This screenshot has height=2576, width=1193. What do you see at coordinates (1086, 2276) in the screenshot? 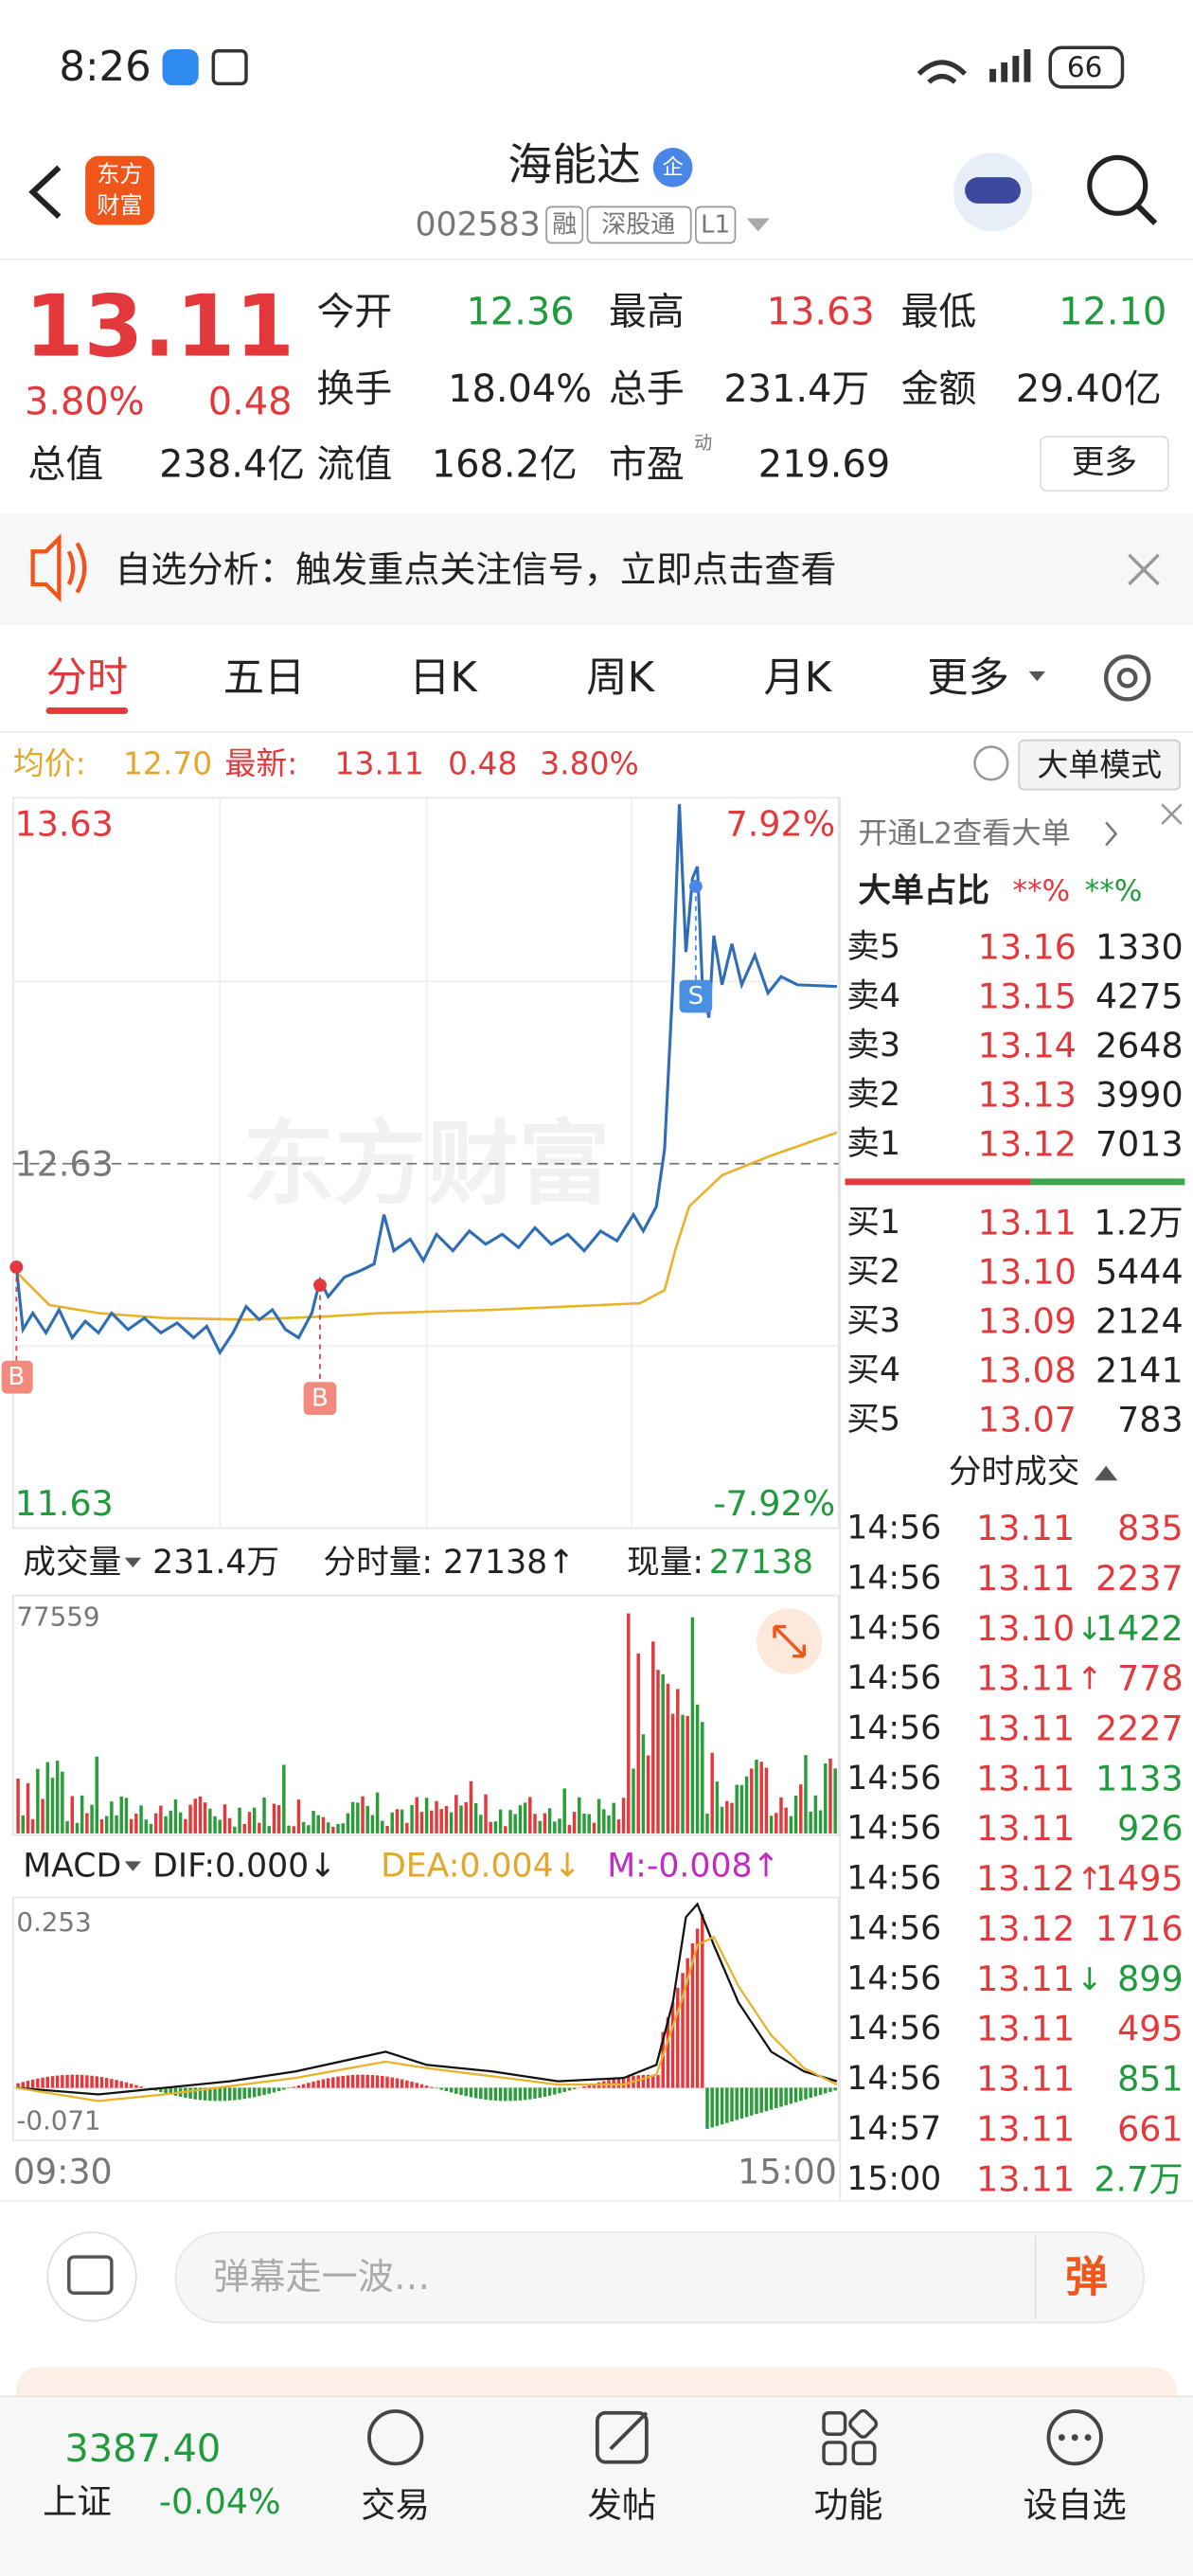
I see `danmaku-button: 弹` at bounding box center [1086, 2276].